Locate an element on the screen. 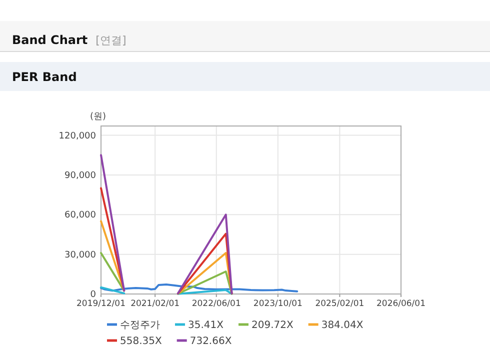 Image resolution: width=490 pixels, height=361 pixels. legend-label: 수정주가 is located at coordinates (140, 325).